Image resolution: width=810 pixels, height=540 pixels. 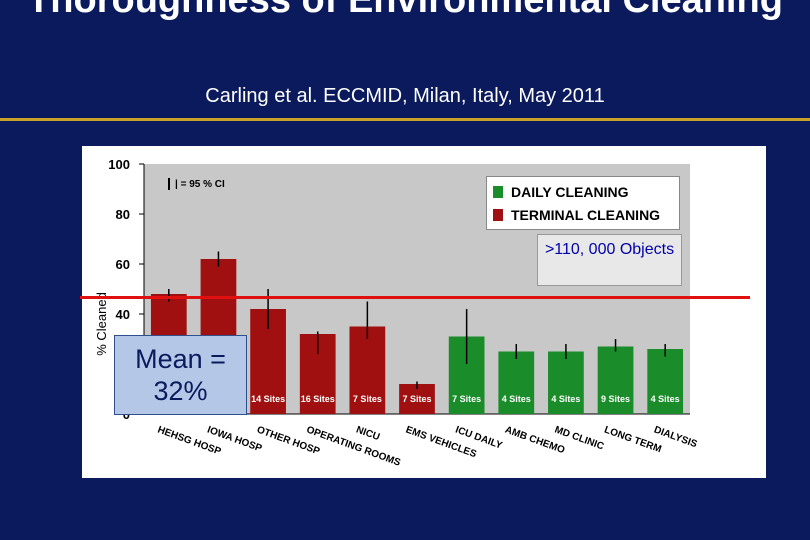 I want to click on ci-legend-icon, so click(x=169, y=184).